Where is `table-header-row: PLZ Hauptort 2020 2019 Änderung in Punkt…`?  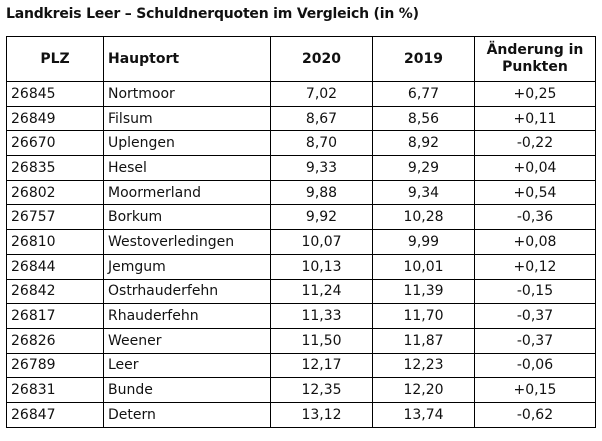
table-header-row: PLZ Hauptort 2020 2019 Änderung in Punkt… is located at coordinates (301, 59).